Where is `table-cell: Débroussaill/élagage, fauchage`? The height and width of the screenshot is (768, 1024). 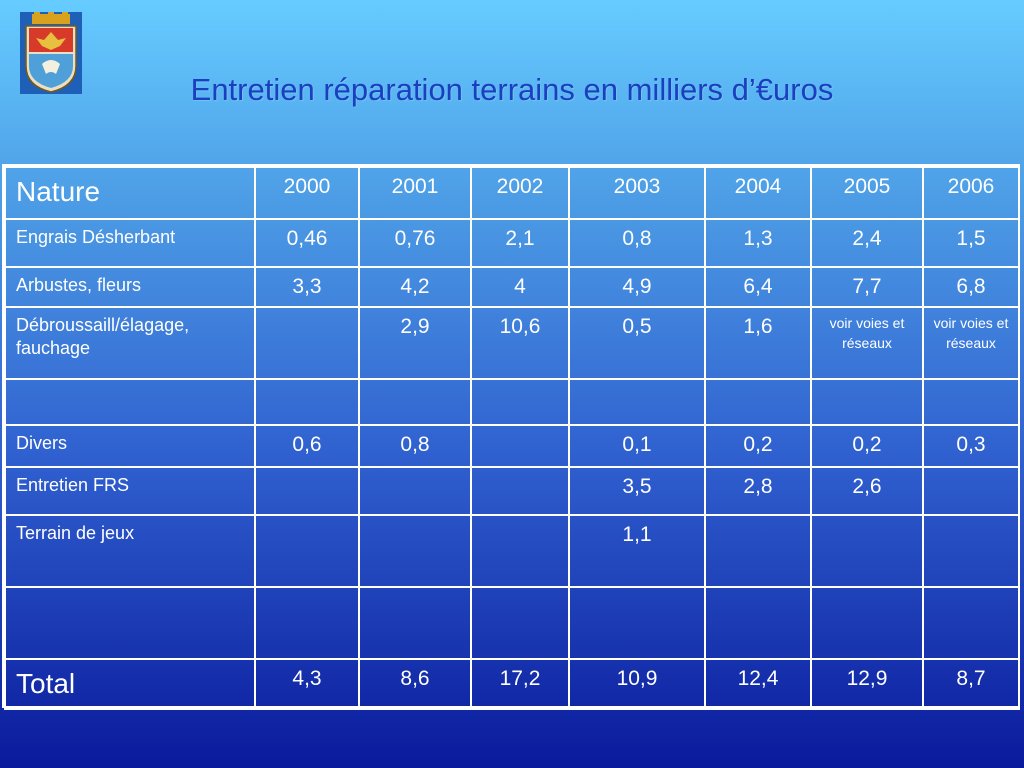 table-cell: Débroussaill/élagage, fauchage is located at coordinates (130, 343).